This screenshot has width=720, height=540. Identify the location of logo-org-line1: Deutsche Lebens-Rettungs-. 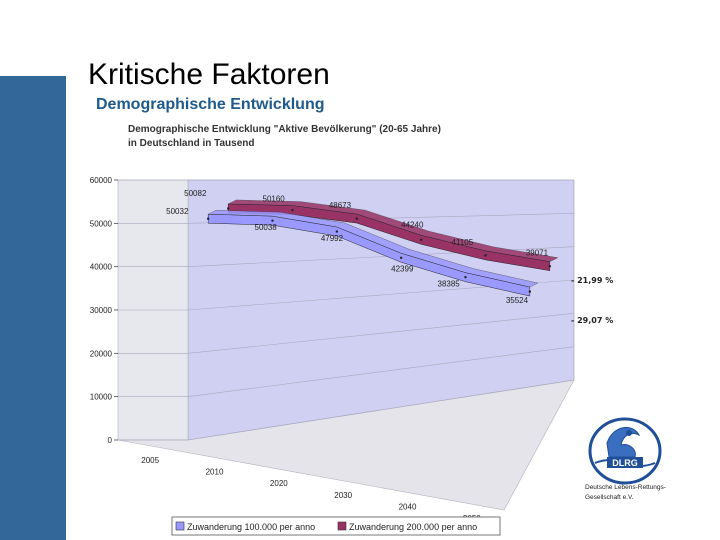
(625, 487).